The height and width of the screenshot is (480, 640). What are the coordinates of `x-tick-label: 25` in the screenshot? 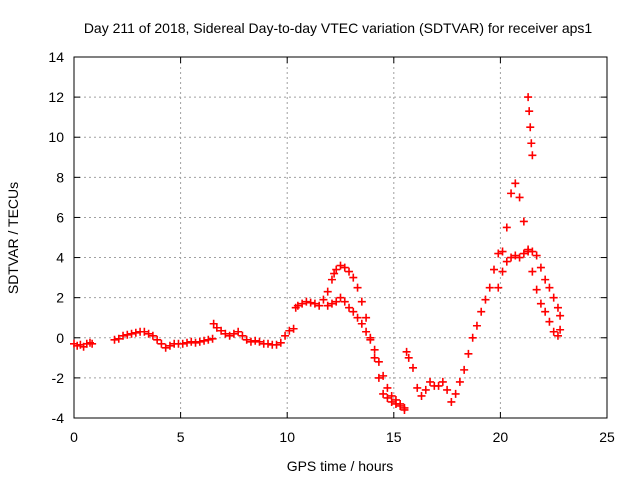 It's located at (607, 437).